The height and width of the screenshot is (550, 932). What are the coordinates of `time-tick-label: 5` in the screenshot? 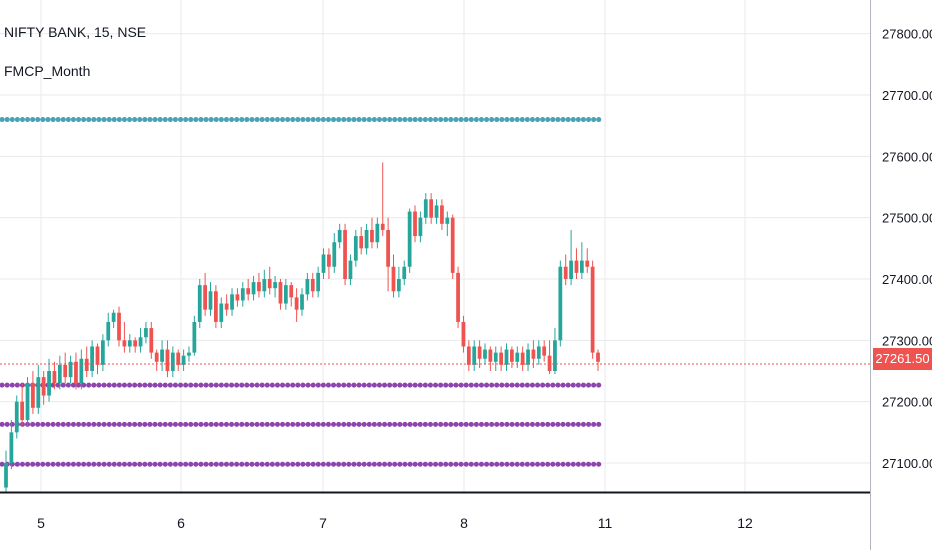 It's located at (41, 523).